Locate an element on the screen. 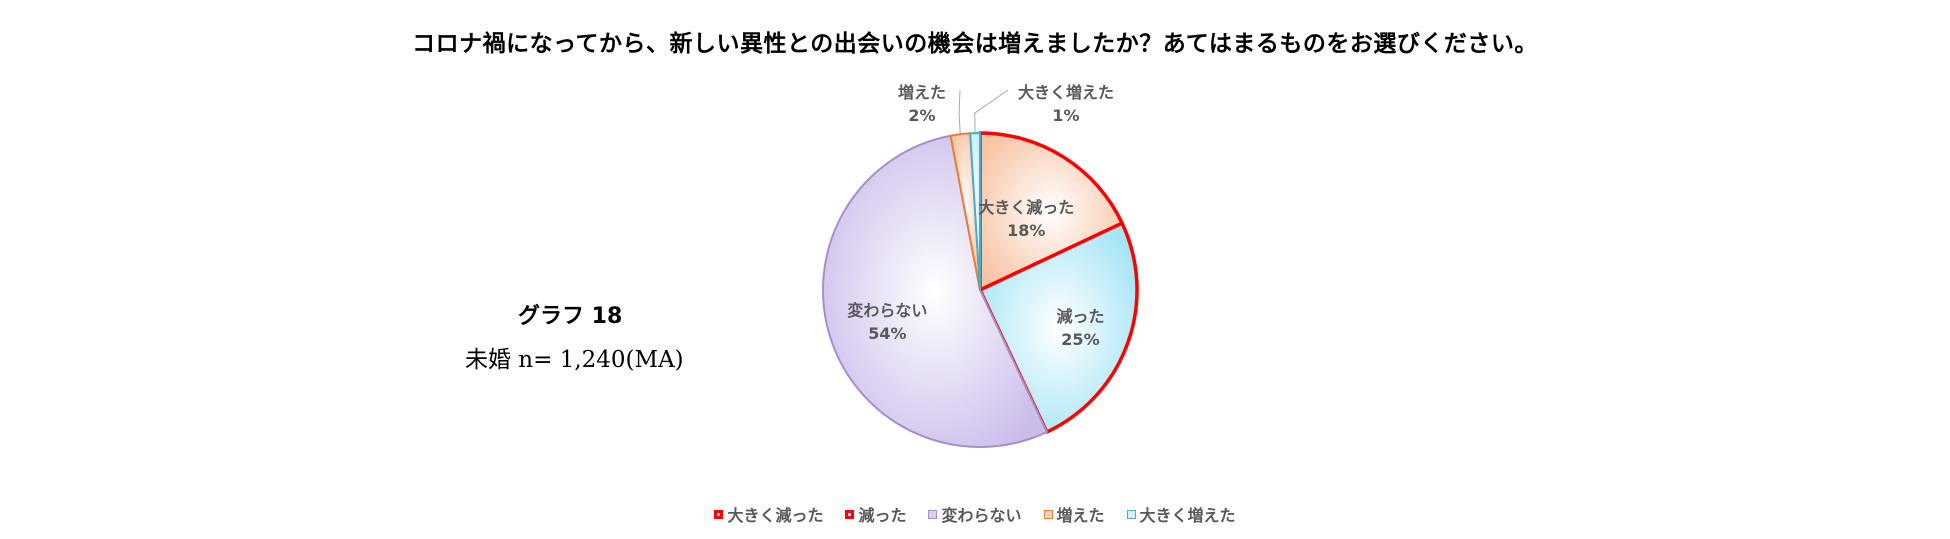  legend-item-3: 増えた is located at coordinates (1074, 514).